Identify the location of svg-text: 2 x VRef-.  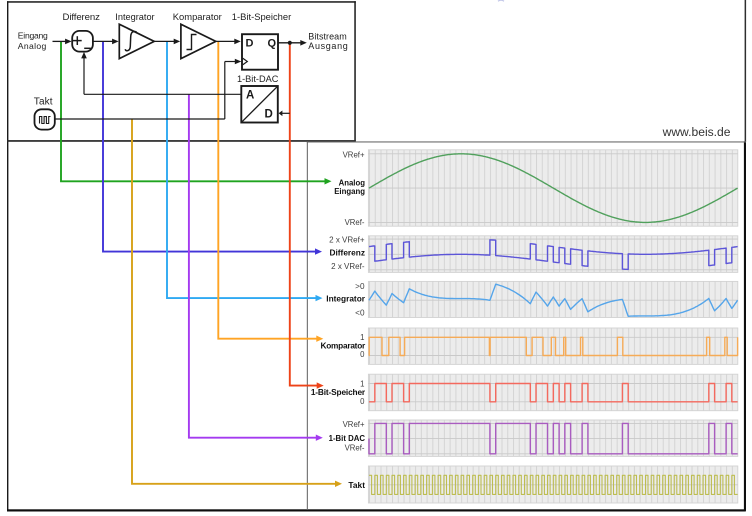
(348, 266).